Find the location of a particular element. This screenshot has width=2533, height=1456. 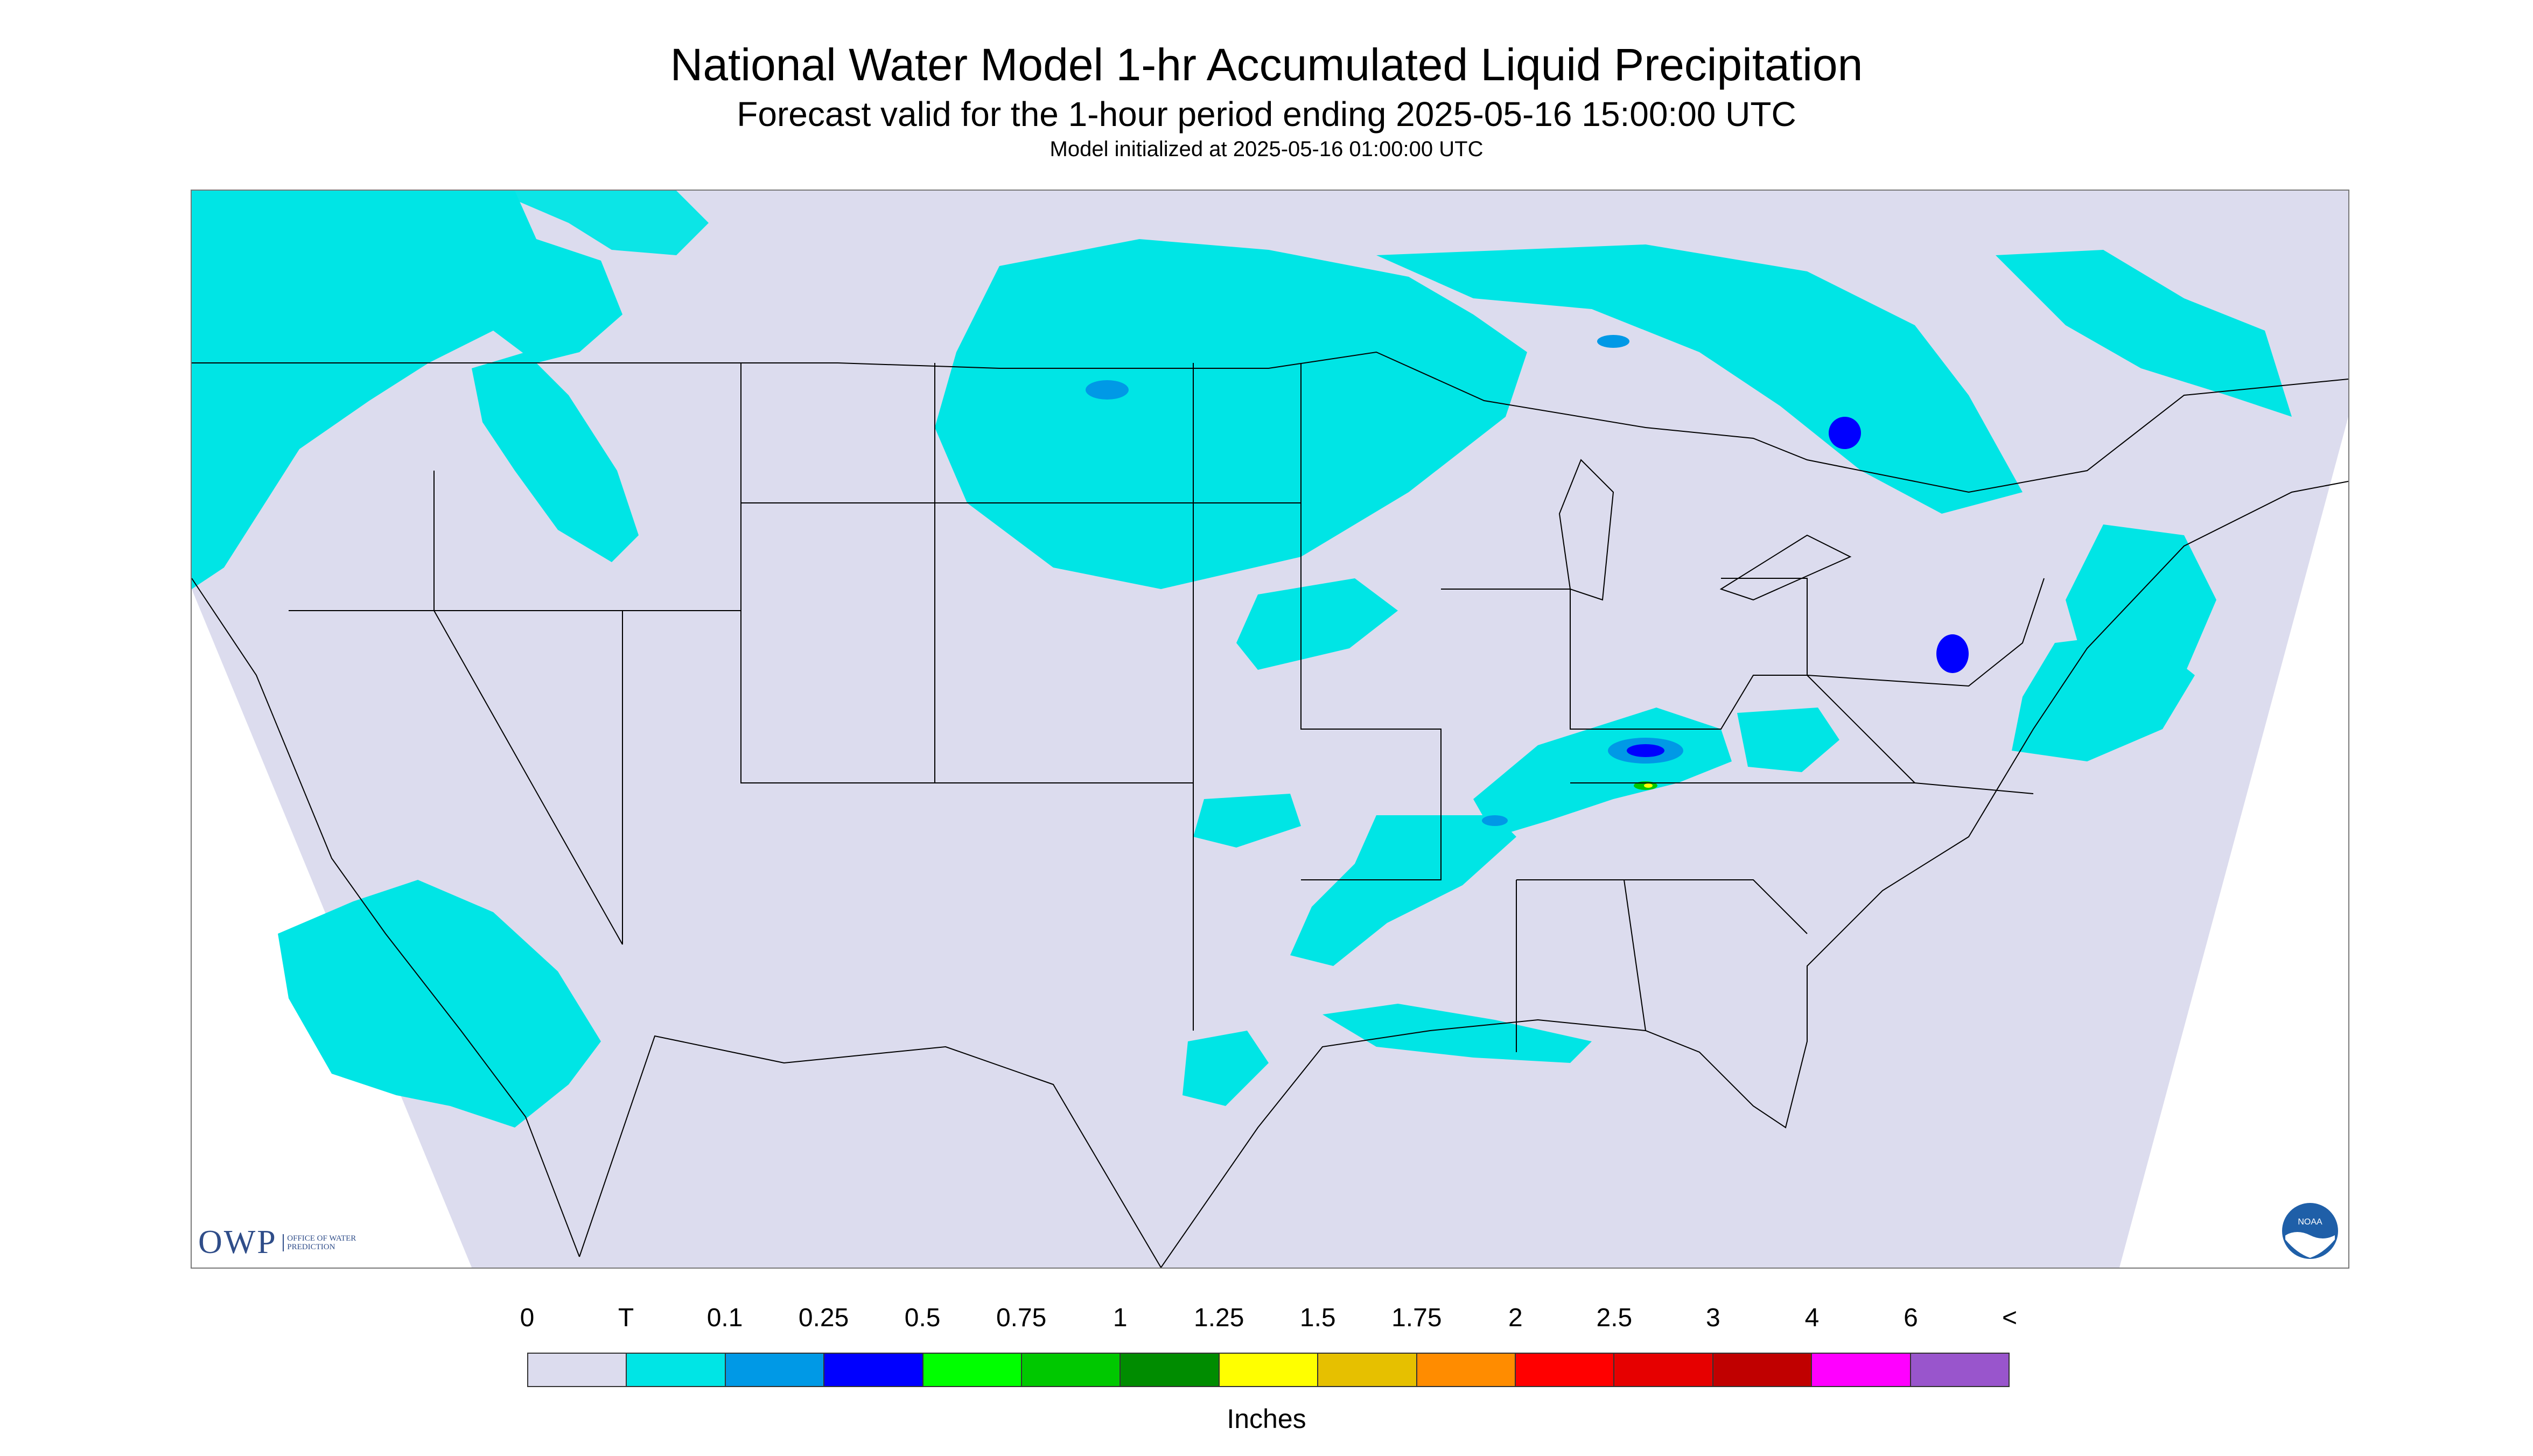

lake-michigan is located at coordinates (1586, 530).